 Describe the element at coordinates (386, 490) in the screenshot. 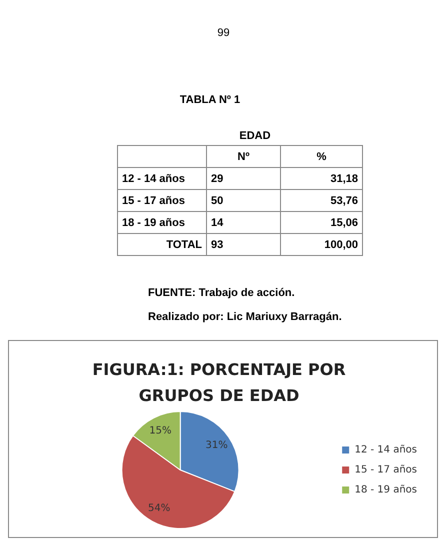

I see `legend-label: 18 - 19 años` at that location.